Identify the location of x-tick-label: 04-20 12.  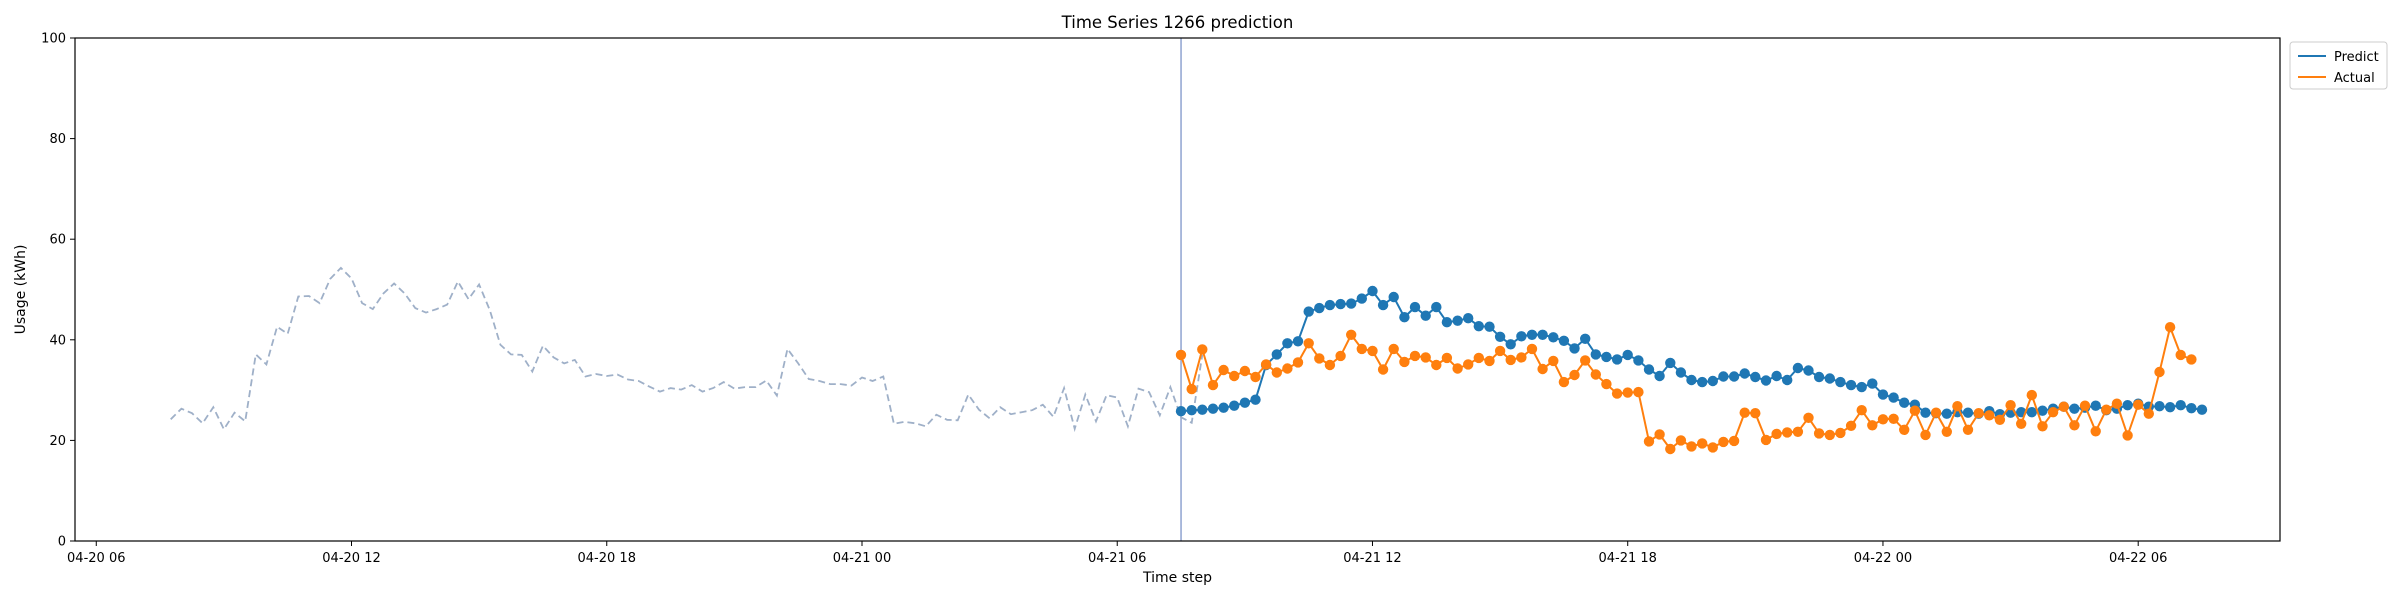
(351, 558).